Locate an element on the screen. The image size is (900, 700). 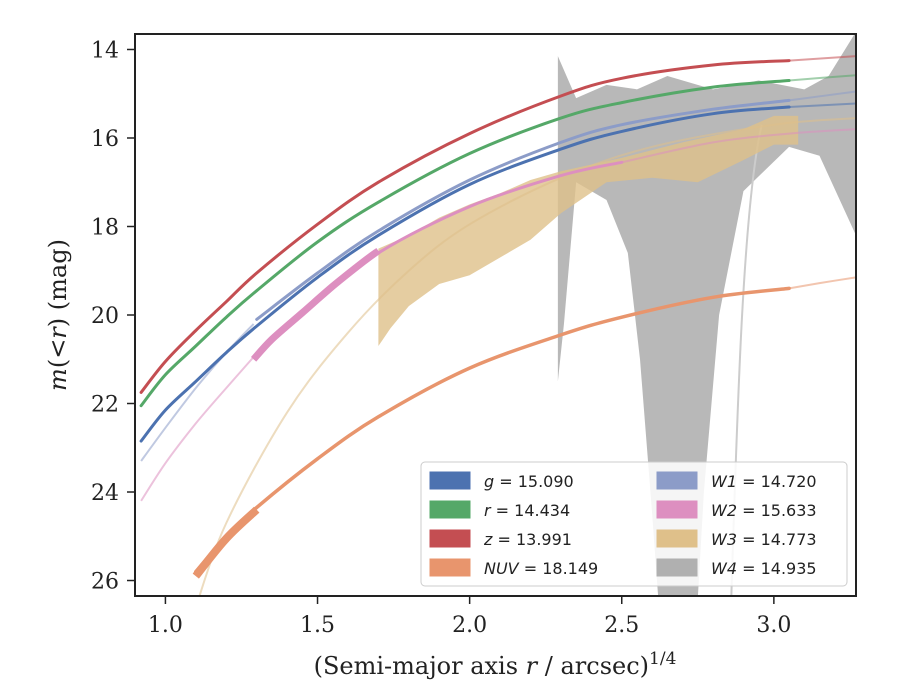
legend-label-W3: W3 = 14.773 is located at coordinates (764, 539).